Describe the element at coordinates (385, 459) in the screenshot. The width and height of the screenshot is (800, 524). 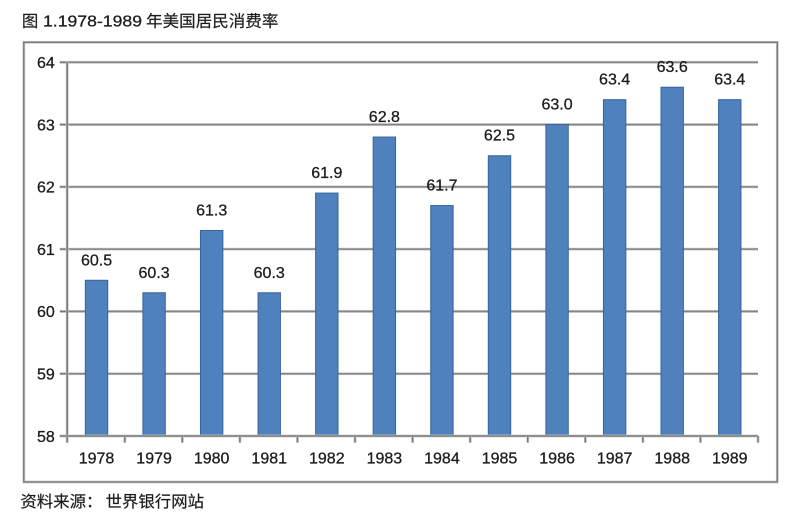
I see `svg-text: 1983` at that location.